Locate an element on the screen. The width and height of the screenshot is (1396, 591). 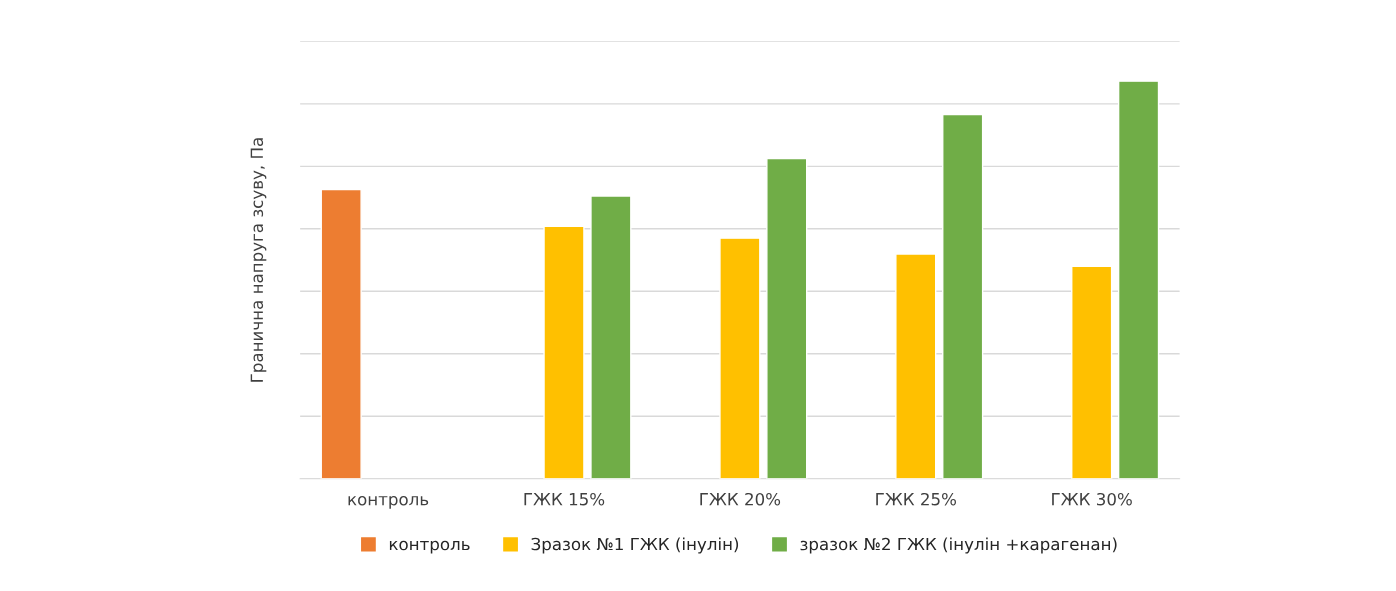
x-tick-label: ГЖК 30% is located at coordinates (1092, 499).